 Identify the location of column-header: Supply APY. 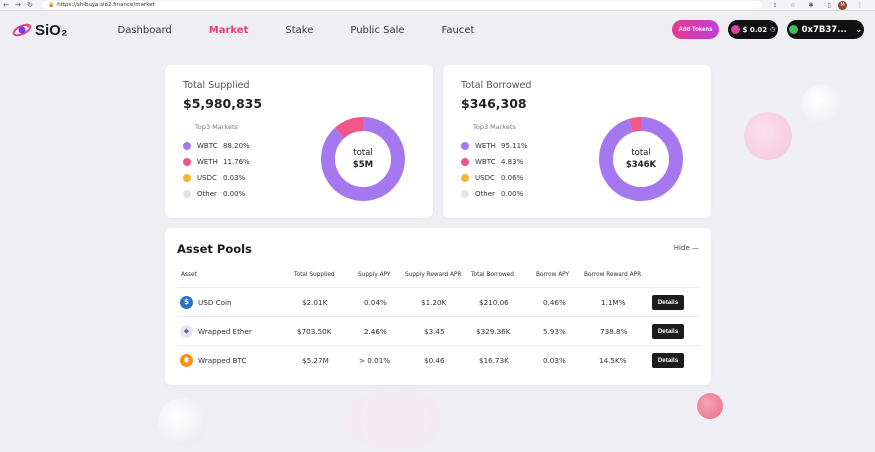
(374, 275).